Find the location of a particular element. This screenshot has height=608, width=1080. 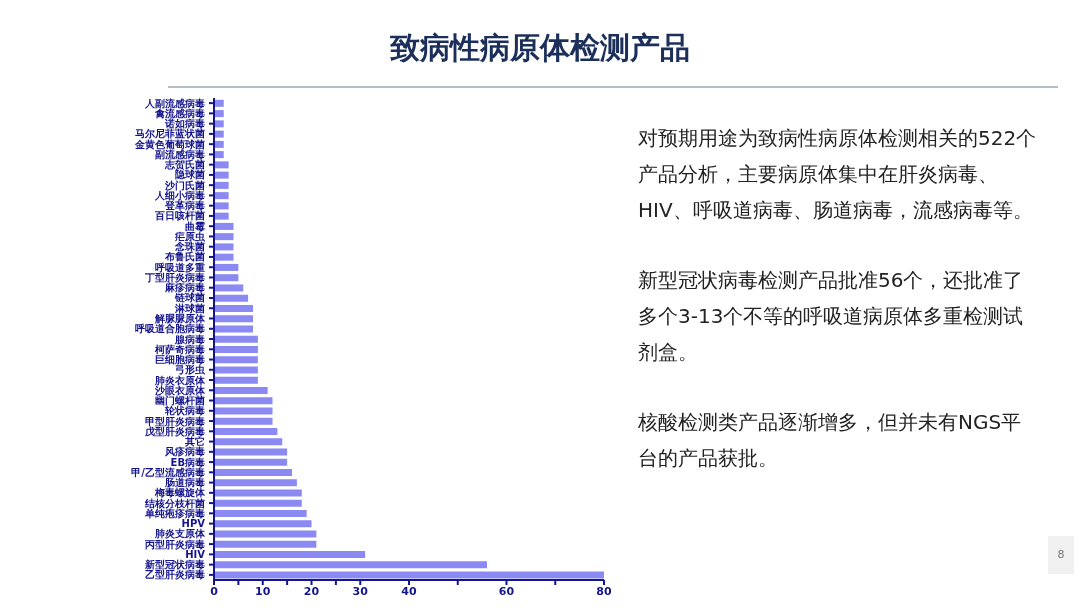

y-tick-label: 登革病毒 is located at coordinates (184, 206).